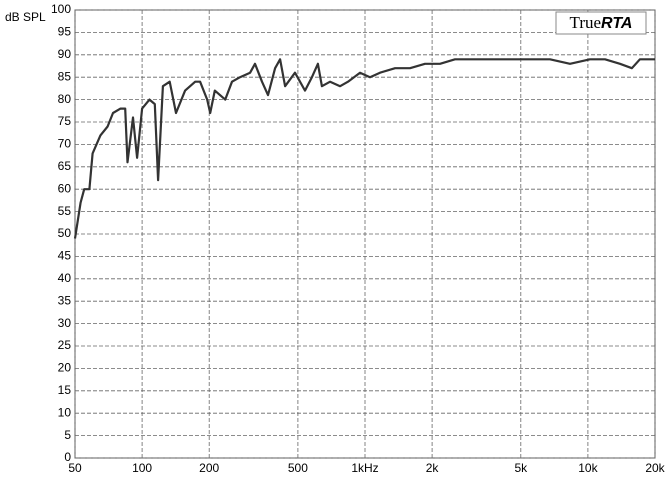 The image size is (667, 479). What do you see at coordinates (65, 99) in the screenshot?
I see `y-tick-label: 80` at bounding box center [65, 99].